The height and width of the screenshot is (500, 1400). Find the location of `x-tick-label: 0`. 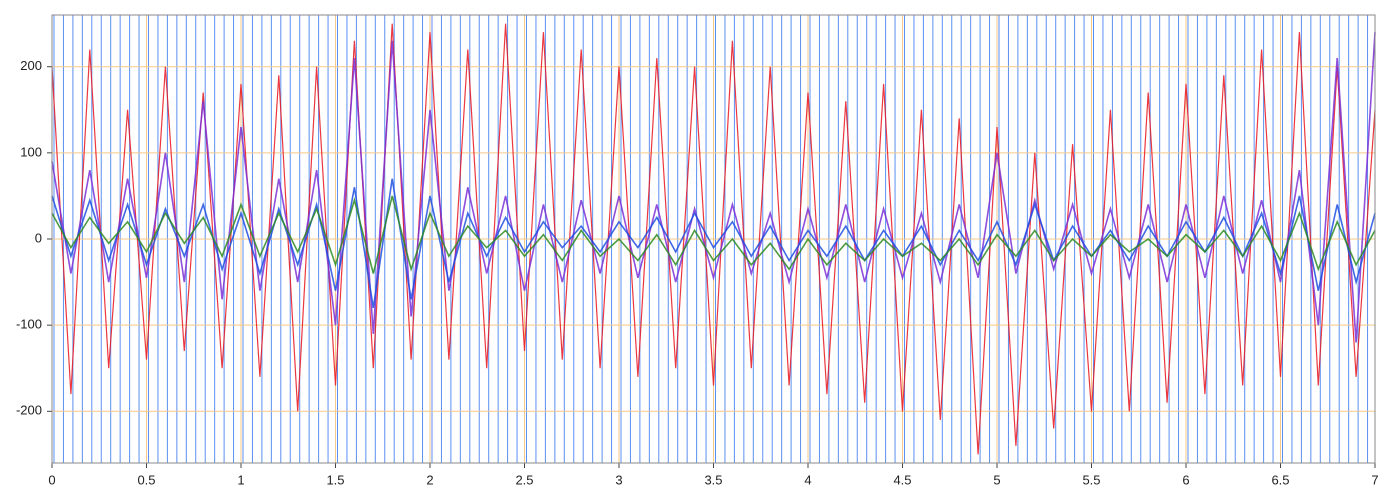

x-tick-label: 0 is located at coordinates (51, 479).